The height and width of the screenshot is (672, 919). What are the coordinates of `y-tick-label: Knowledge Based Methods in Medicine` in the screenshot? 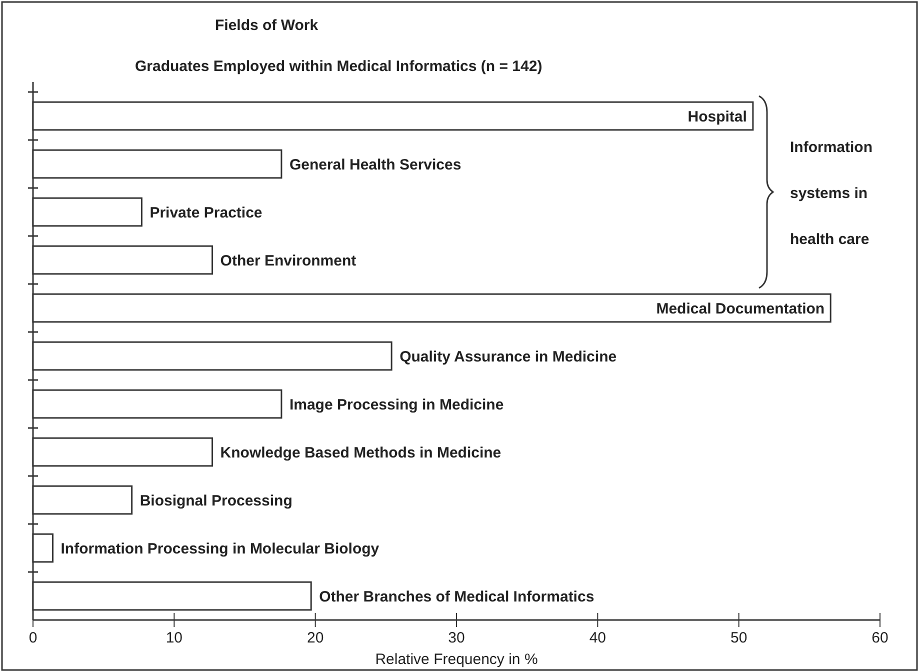 It's located at (361, 453).